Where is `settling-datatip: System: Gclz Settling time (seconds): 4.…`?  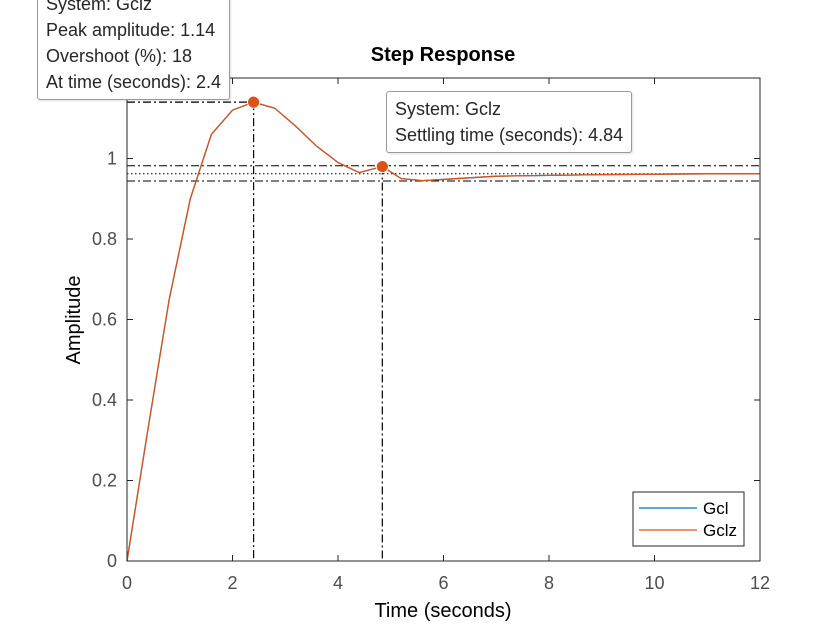 settling-datatip: System: Gclz Settling time (seconds): 4.… is located at coordinates (509, 122).